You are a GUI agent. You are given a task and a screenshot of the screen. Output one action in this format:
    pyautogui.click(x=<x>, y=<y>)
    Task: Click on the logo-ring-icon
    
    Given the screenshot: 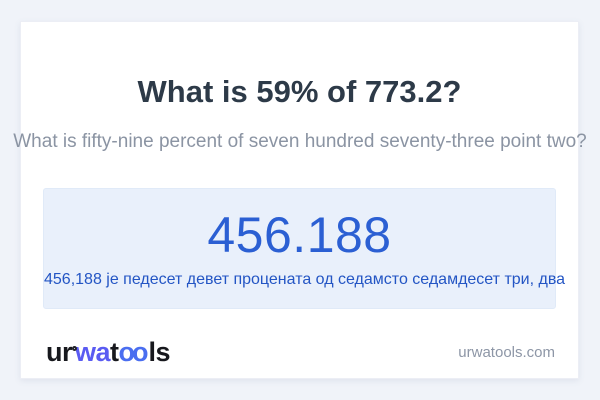 What is the action you would take?
    pyautogui.click(x=74, y=348)
    